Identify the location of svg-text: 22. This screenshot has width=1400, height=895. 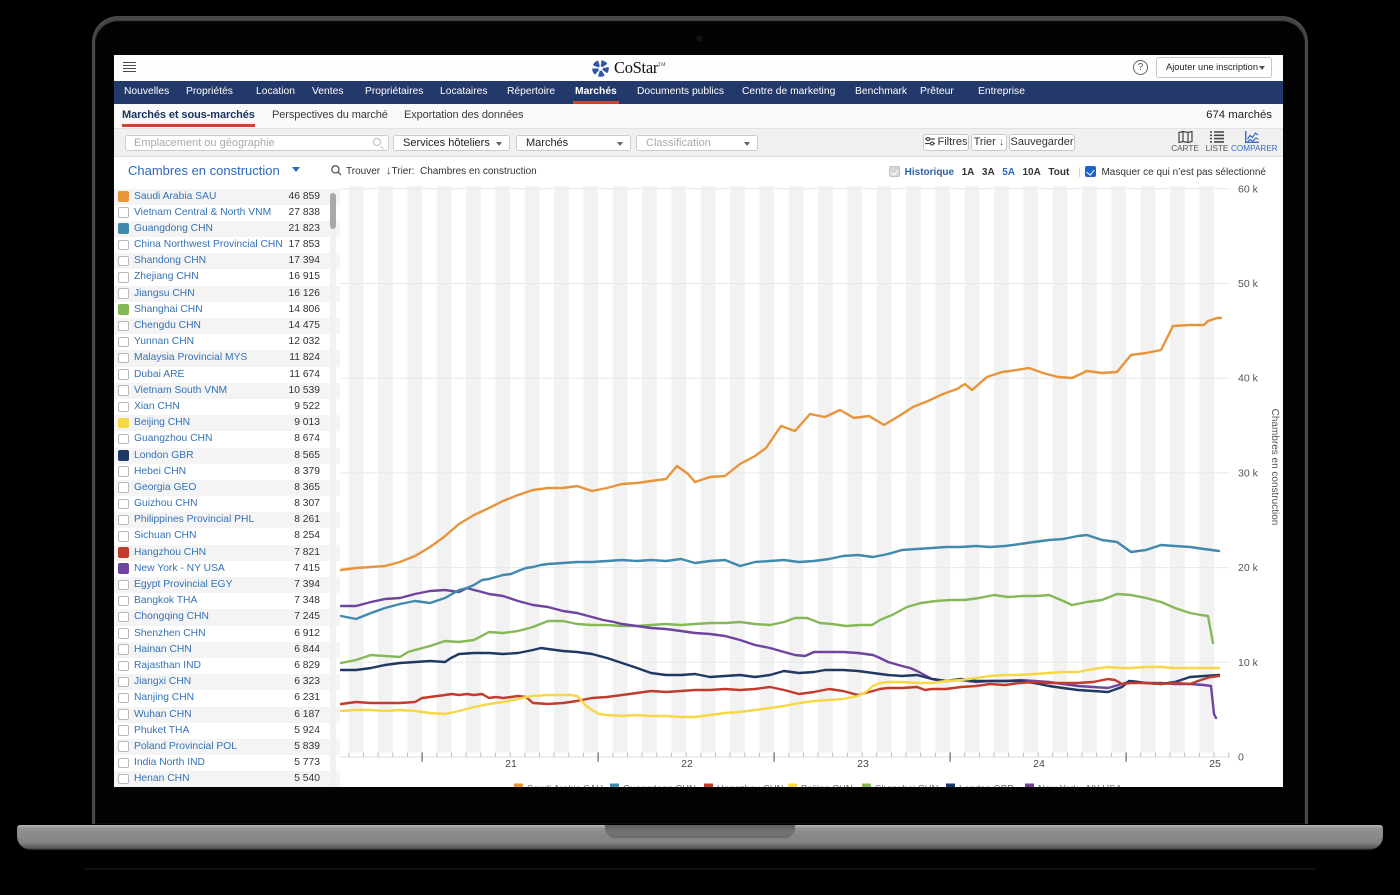
(687, 764).